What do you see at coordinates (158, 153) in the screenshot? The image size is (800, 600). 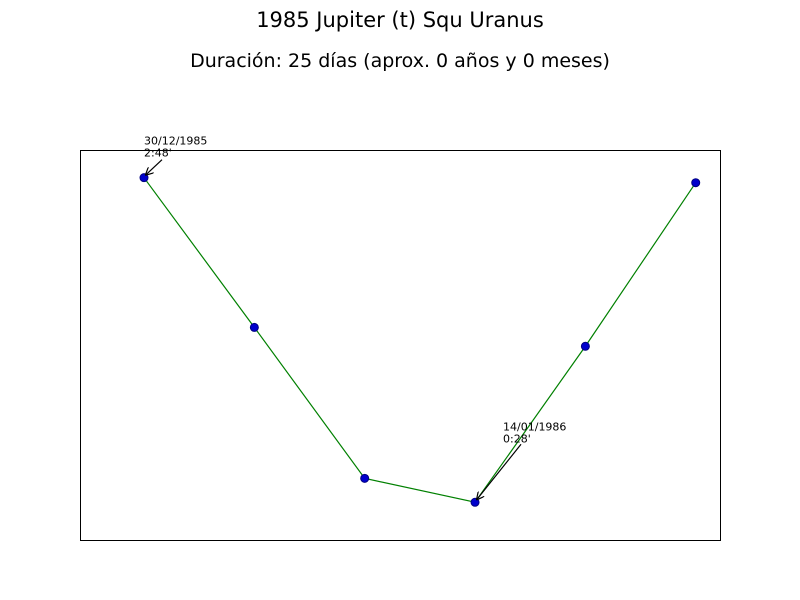 I see `annotation-value: 2:48'` at bounding box center [158, 153].